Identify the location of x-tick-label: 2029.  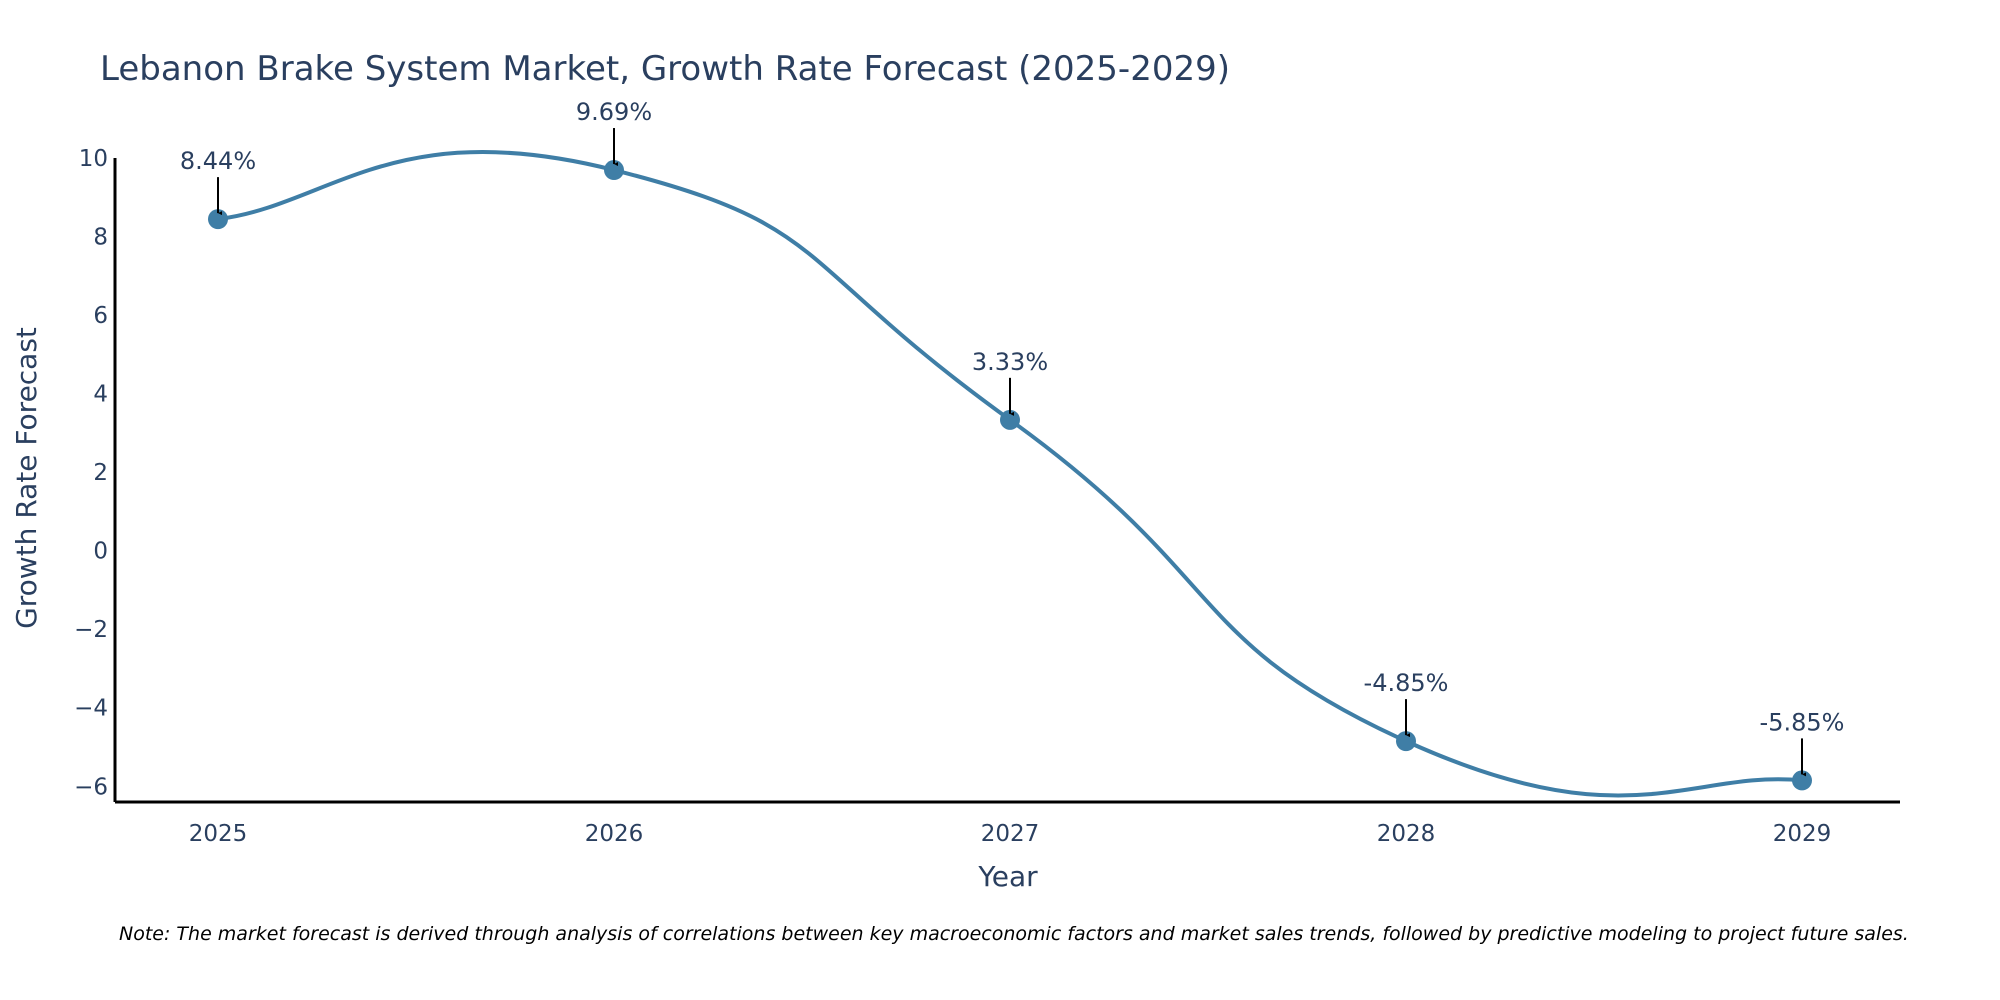
(1802, 834).